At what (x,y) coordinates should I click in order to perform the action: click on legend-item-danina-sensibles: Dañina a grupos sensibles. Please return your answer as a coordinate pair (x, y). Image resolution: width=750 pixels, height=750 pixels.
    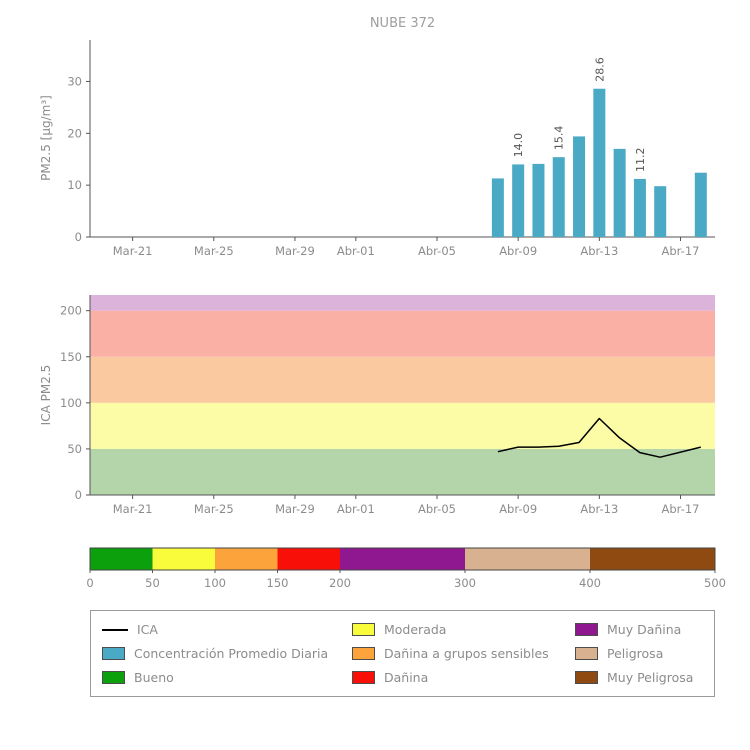
    Looking at the image, I should click on (463, 653).